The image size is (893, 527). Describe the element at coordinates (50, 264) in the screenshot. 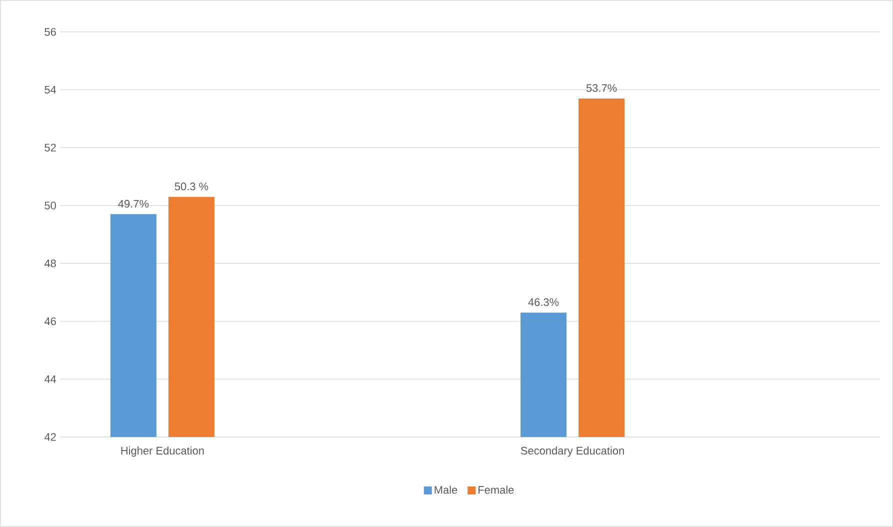

I see `y-tick-label: 48` at that location.